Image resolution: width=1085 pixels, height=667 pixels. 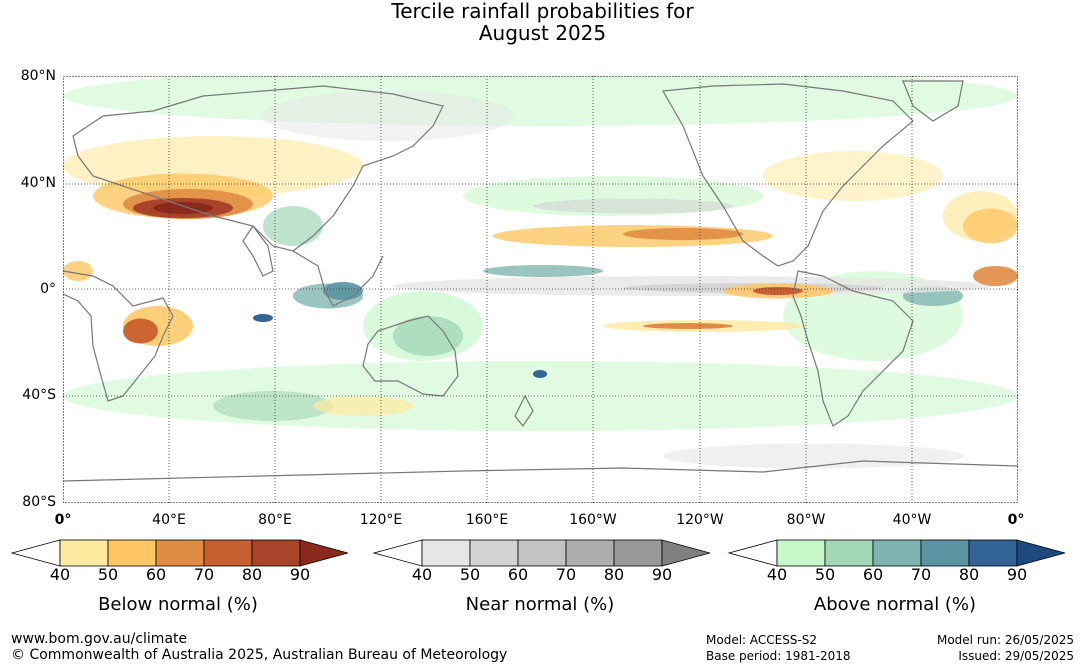 What do you see at coordinates (540, 604) in the screenshot?
I see `legend-caption: Near normal (%)` at bounding box center [540, 604].